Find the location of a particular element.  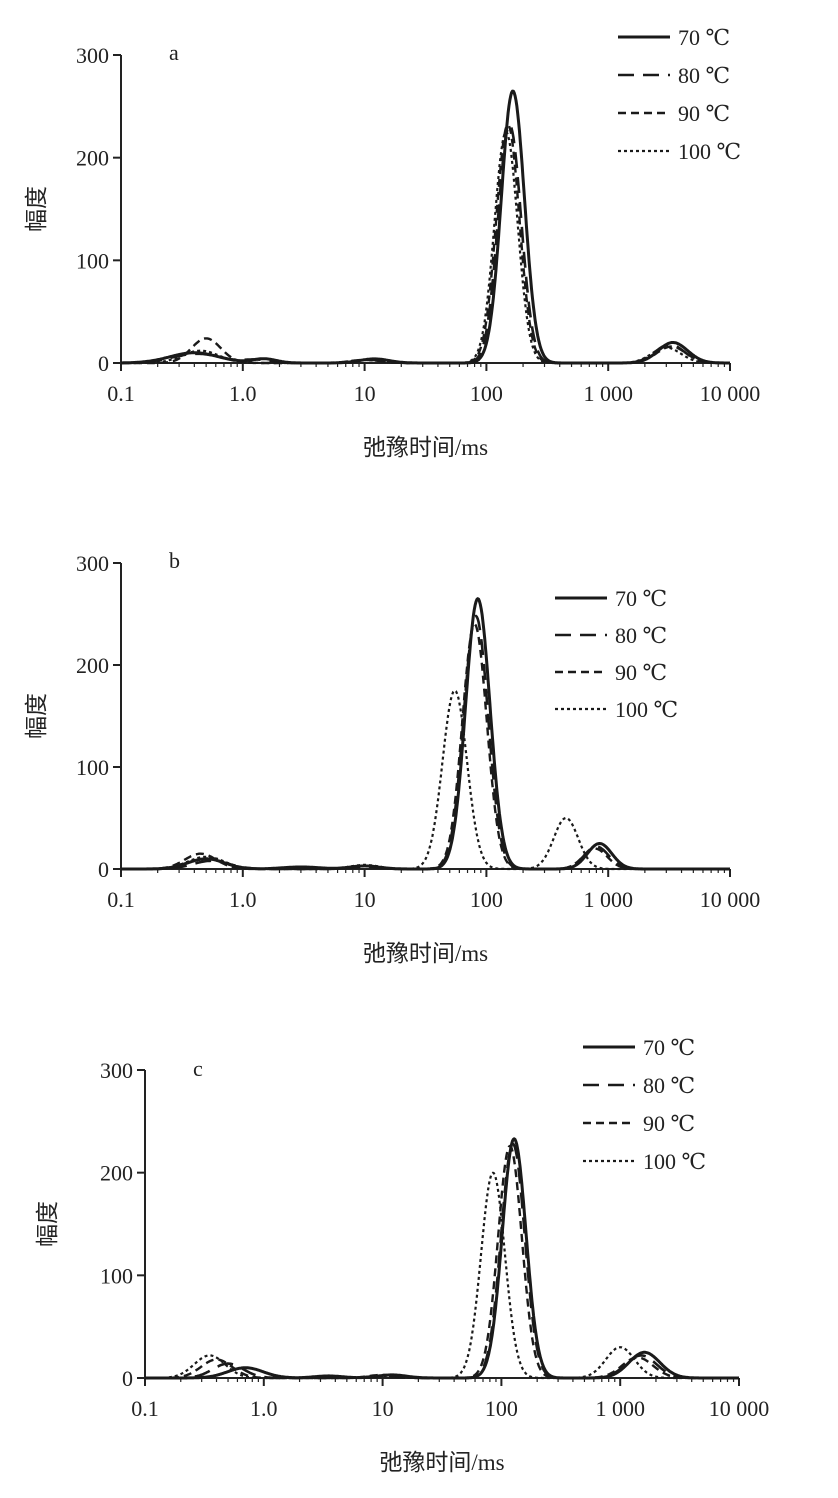

panel-tag: b is located at coordinates (174, 560).